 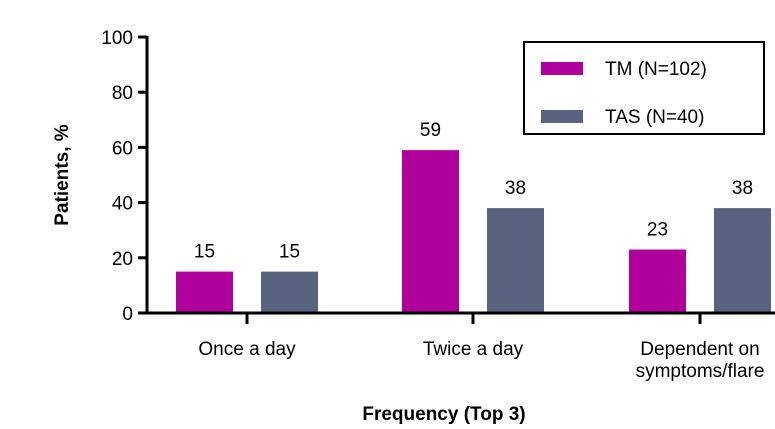 What do you see at coordinates (473, 349) in the screenshot?
I see `x-category-label: Twice a day` at bounding box center [473, 349].